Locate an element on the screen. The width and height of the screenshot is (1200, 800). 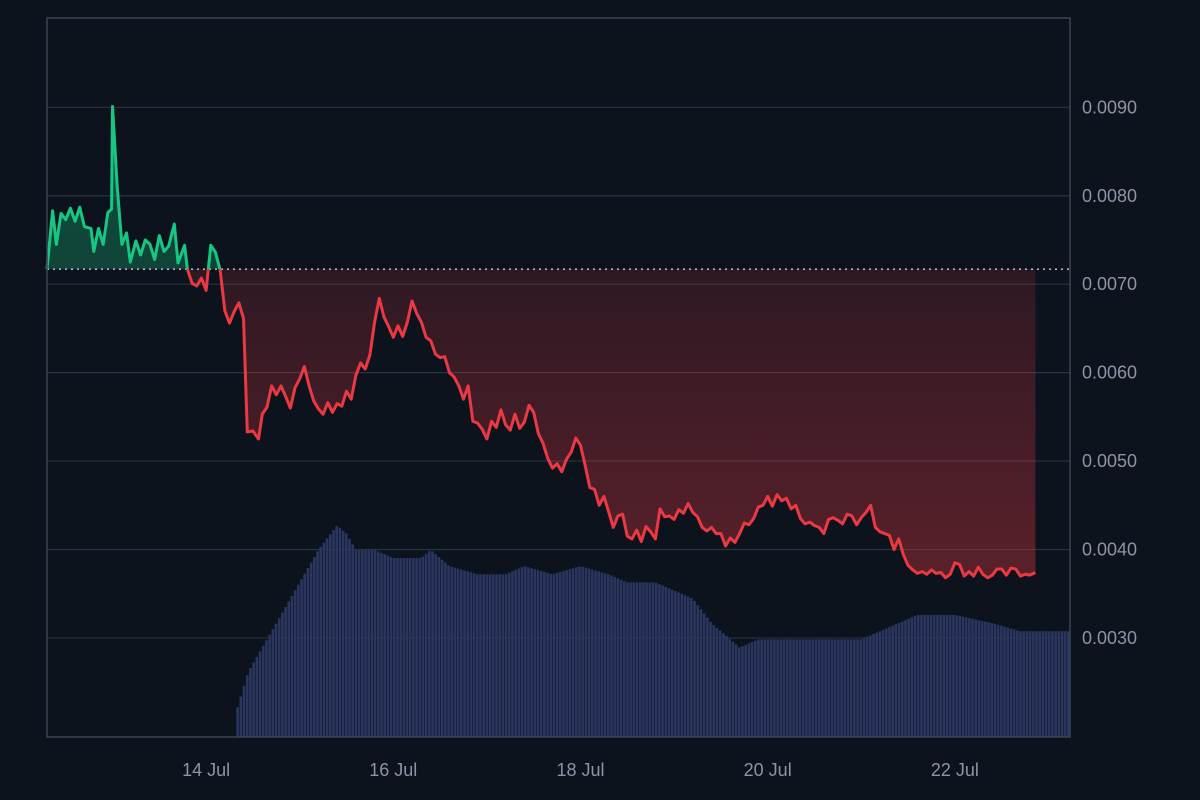
y-tick-label: 0.0030 is located at coordinates (1109, 638).